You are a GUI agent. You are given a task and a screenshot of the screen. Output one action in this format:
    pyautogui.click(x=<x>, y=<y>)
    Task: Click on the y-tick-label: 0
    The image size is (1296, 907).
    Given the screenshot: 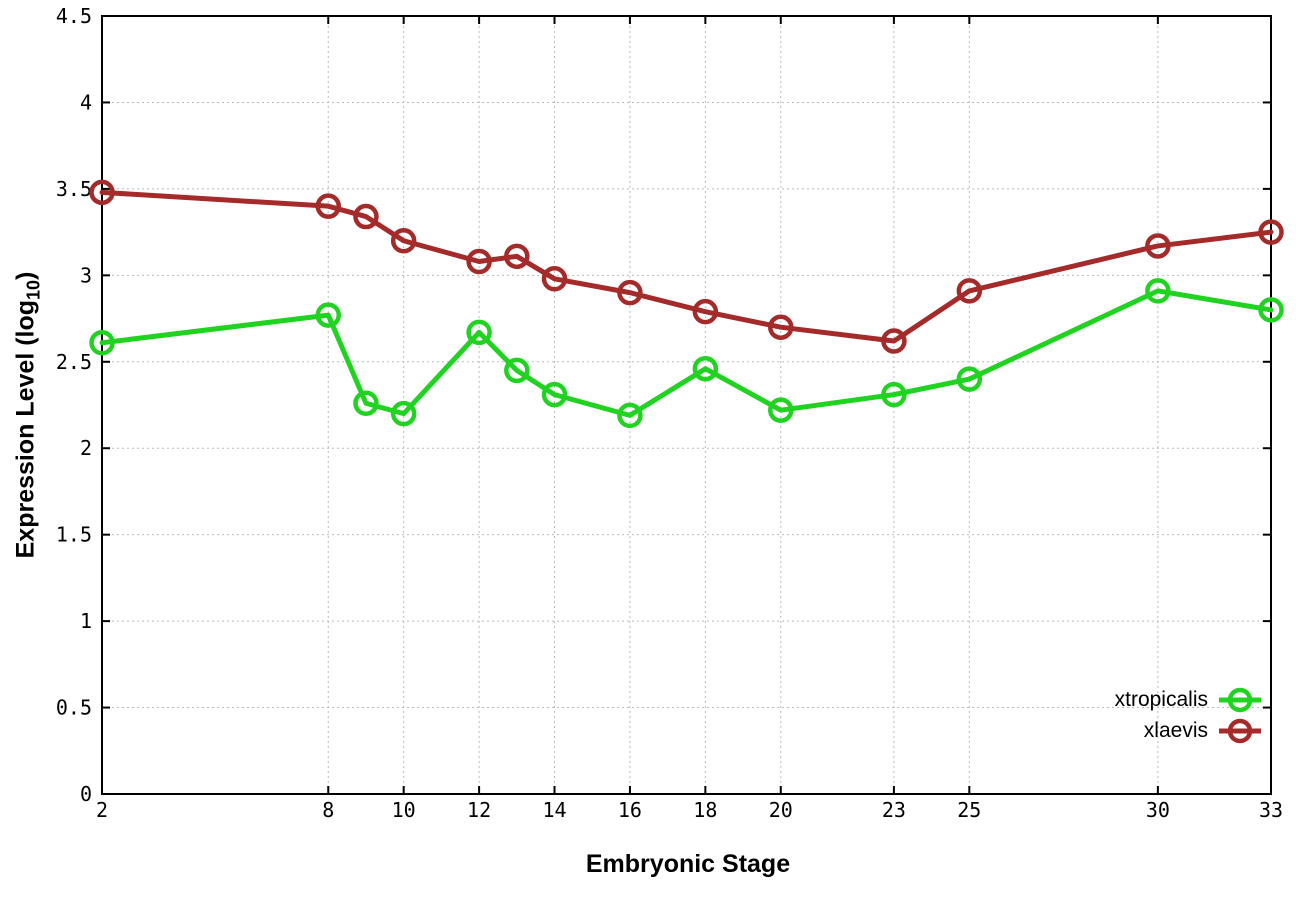 What is the action you would take?
    pyautogui.click(x=86, y=794)
    